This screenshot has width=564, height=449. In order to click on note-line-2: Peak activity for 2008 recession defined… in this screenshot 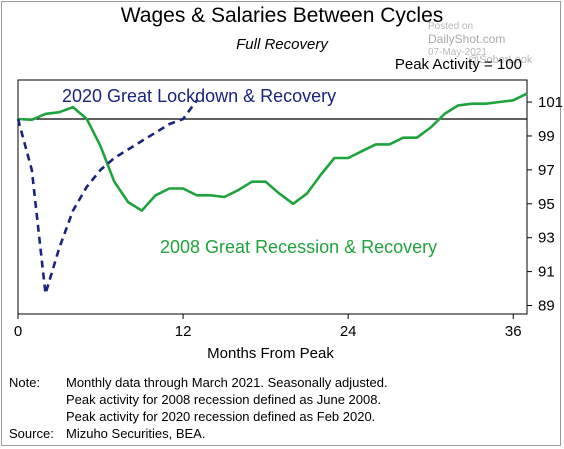, I will do `click(224, 399)`.